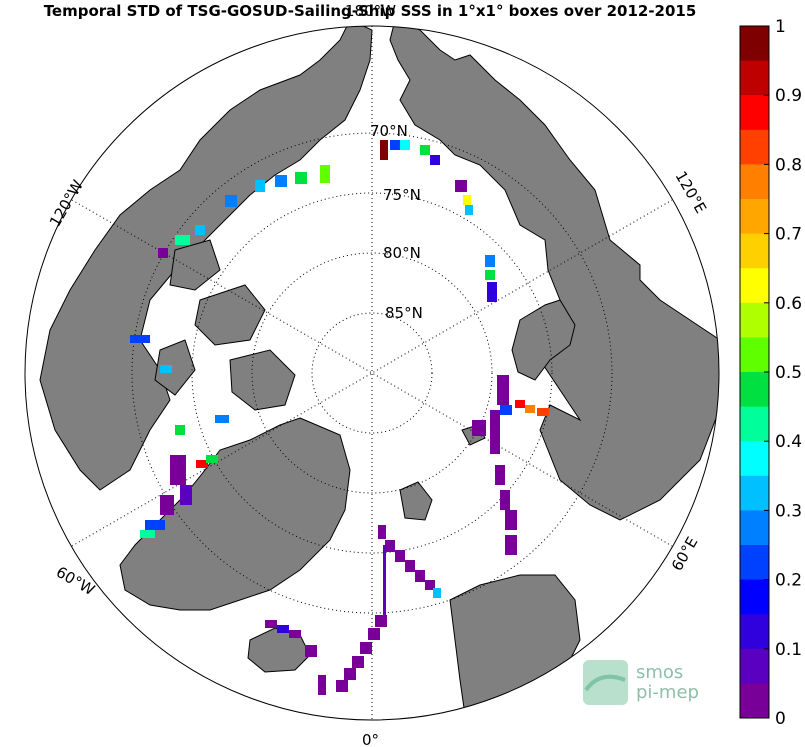 This screenshot has height=747, width=805. What do you see at coordinates (370, 739) in the screenshot?
I see `lon-label-0: 0°` at bounding box center [370, 739].